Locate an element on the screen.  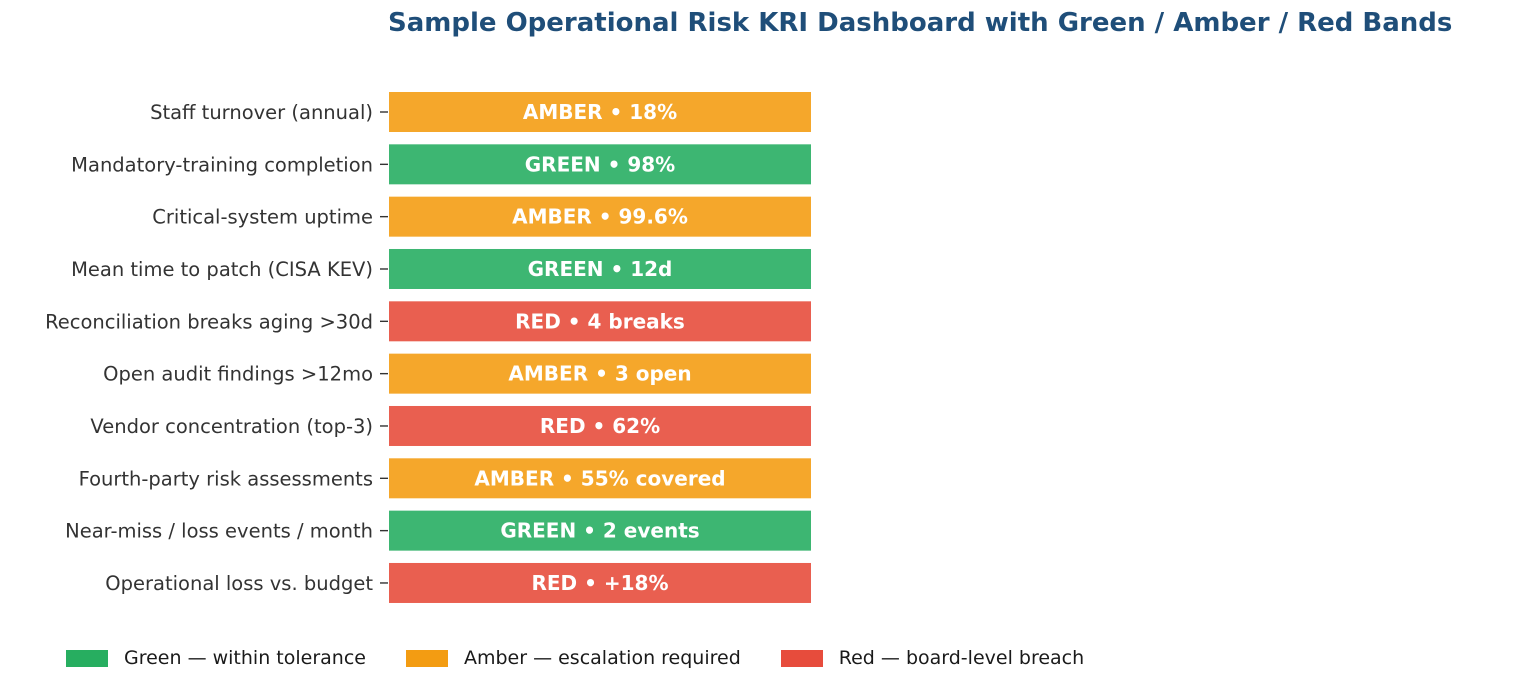
bar-value-label: RED • 4 breaks is located at coordinates (600, 321).